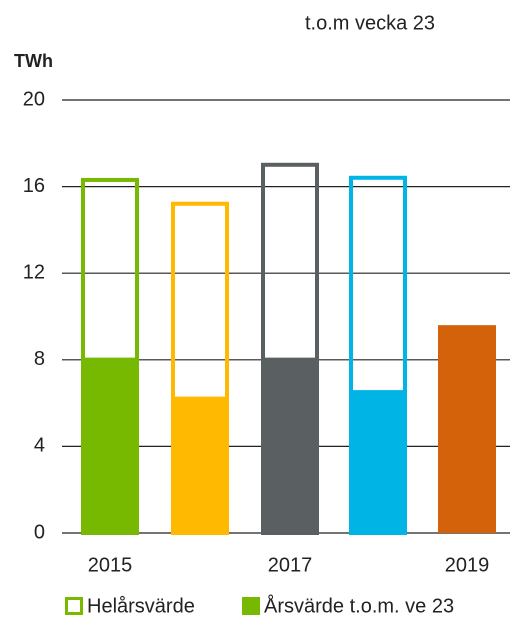 The image size is (517, 619). Describe the element at coordinates (39, 359) in the screenshot. I see `y-tick-label: 8` at that location.